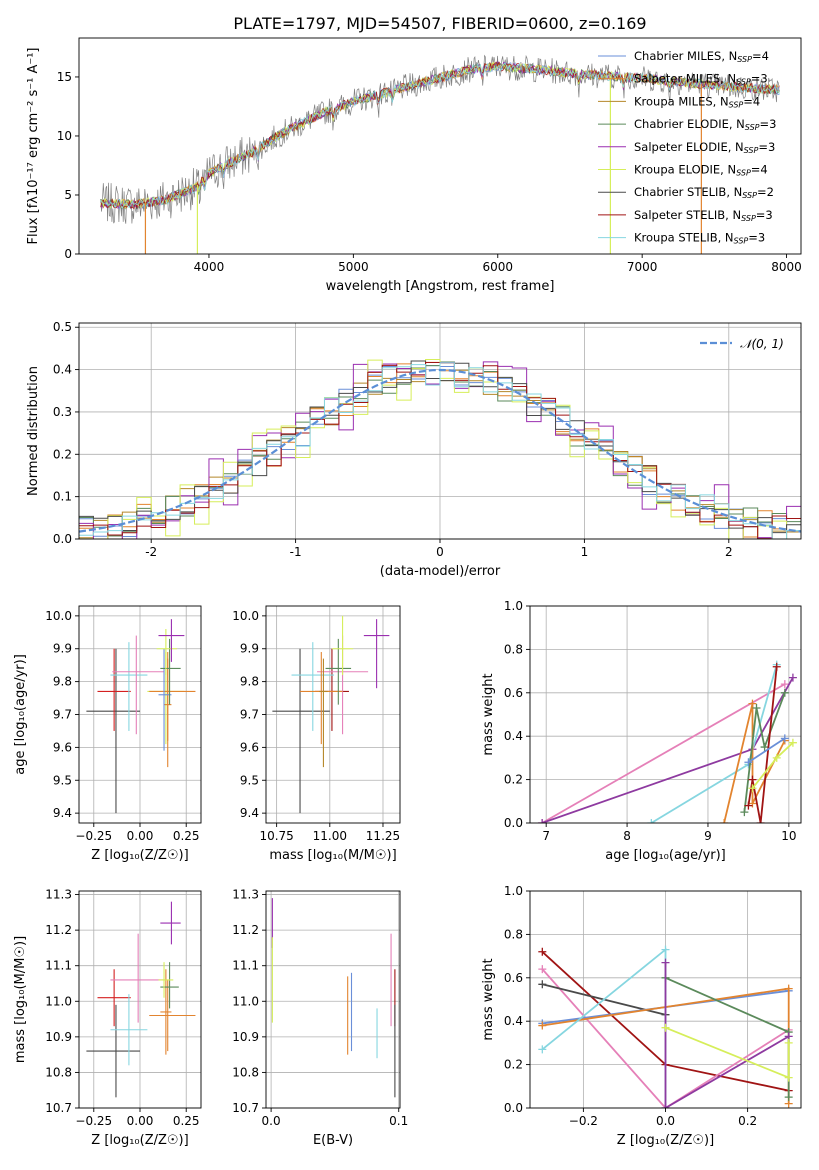 Image resolution: width=819 pixels, height=1170 pixels. What do you see at coordinates (151, 552) in the screenshot?
I see `x-tick-label: -2` at bounding box center [151, 552].